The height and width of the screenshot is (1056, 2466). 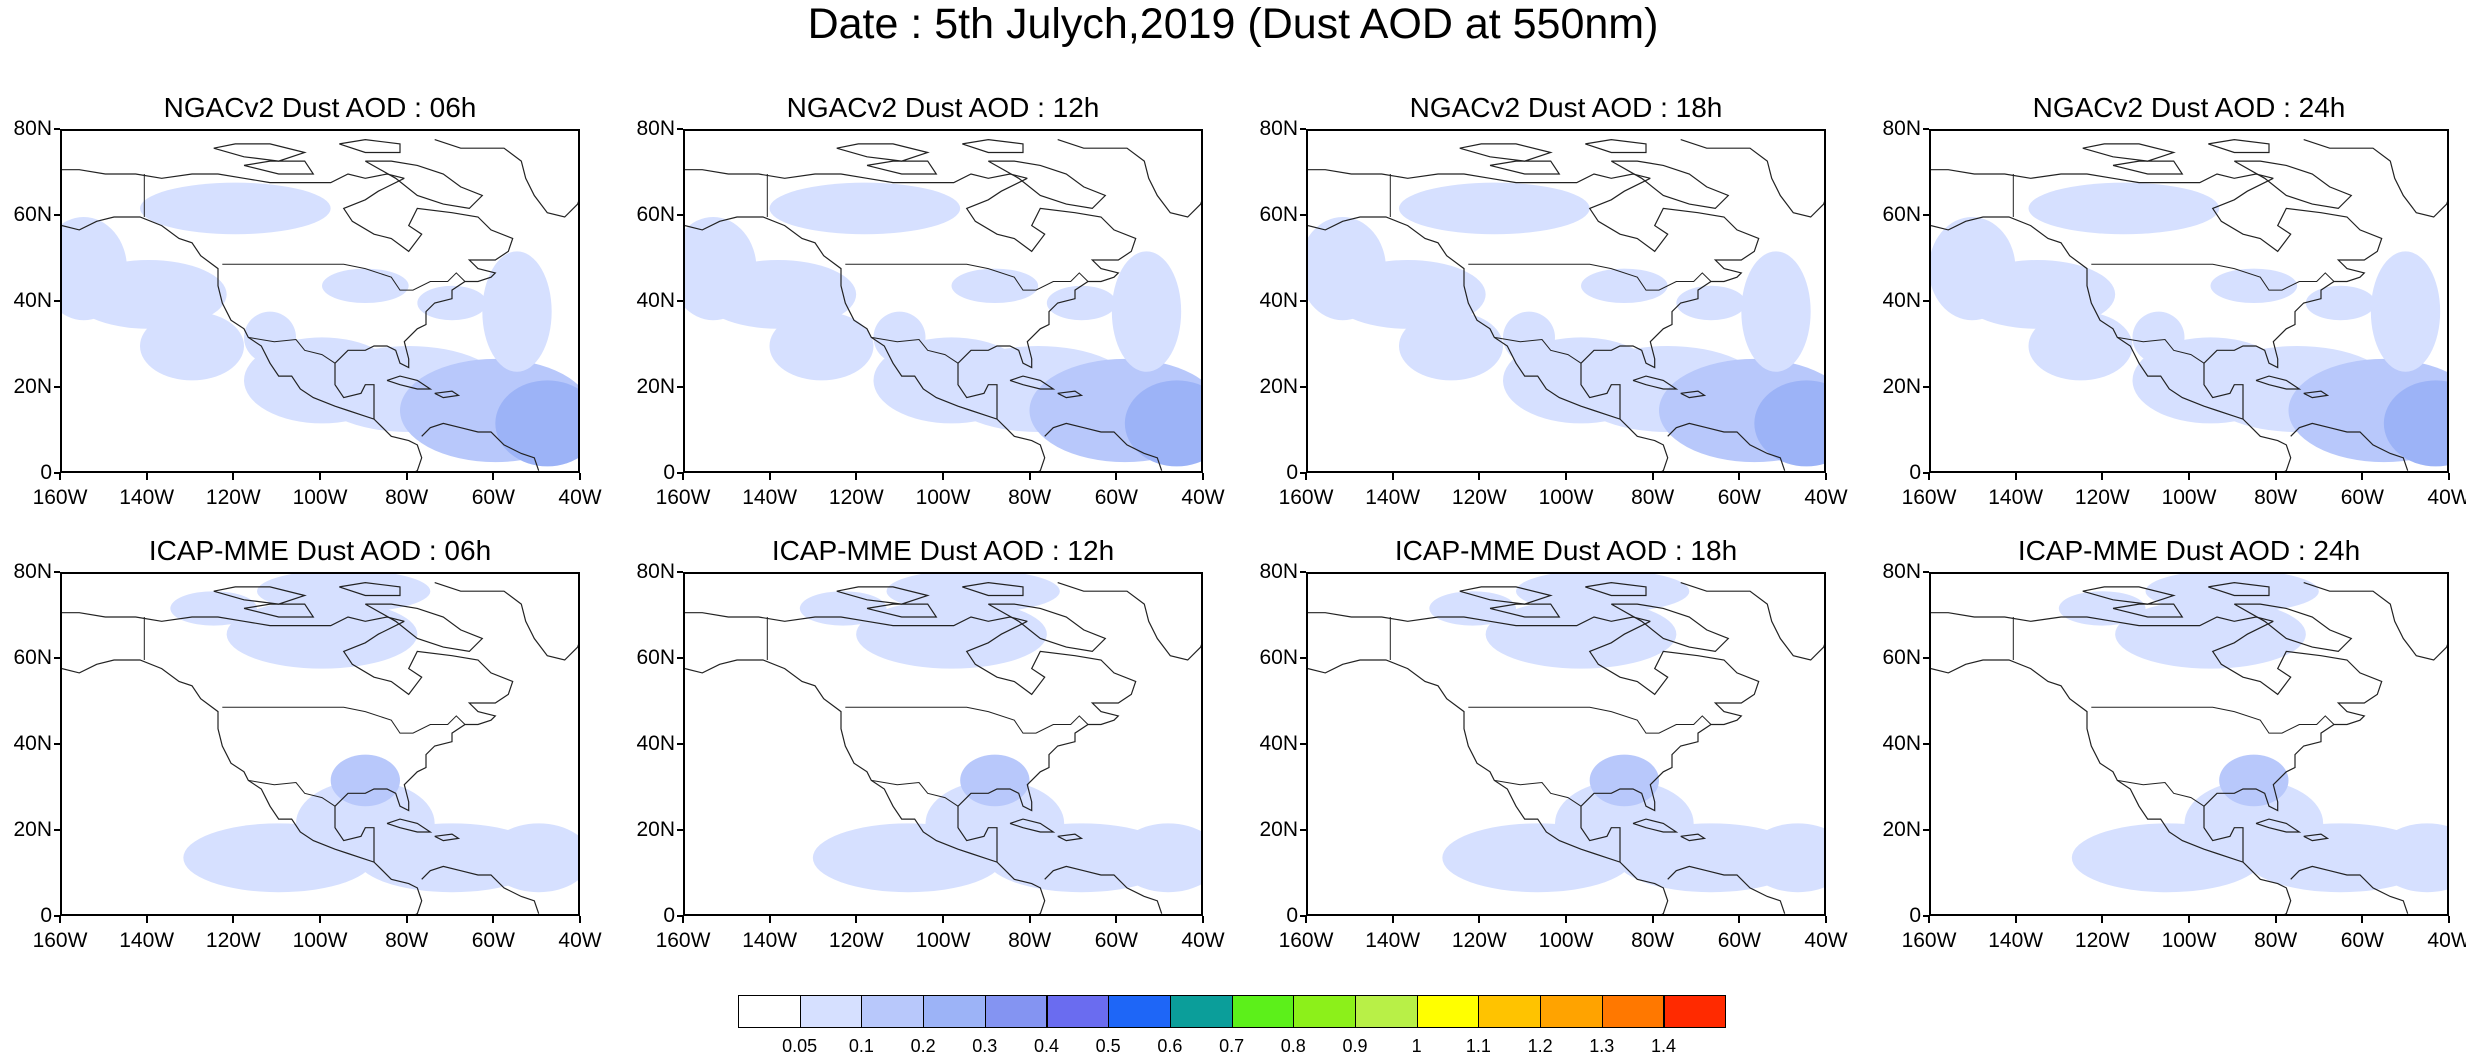 I want to click on panel-title-ngac-18h: NGACv2 Dust AOD : 18h, so click(x=1566, y=107).